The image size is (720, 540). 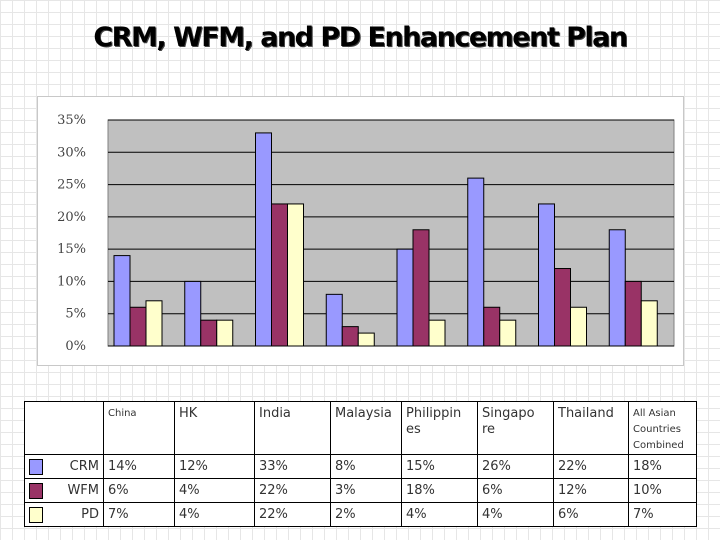 I want to click on header-india: India, so click(x=292, y=428).